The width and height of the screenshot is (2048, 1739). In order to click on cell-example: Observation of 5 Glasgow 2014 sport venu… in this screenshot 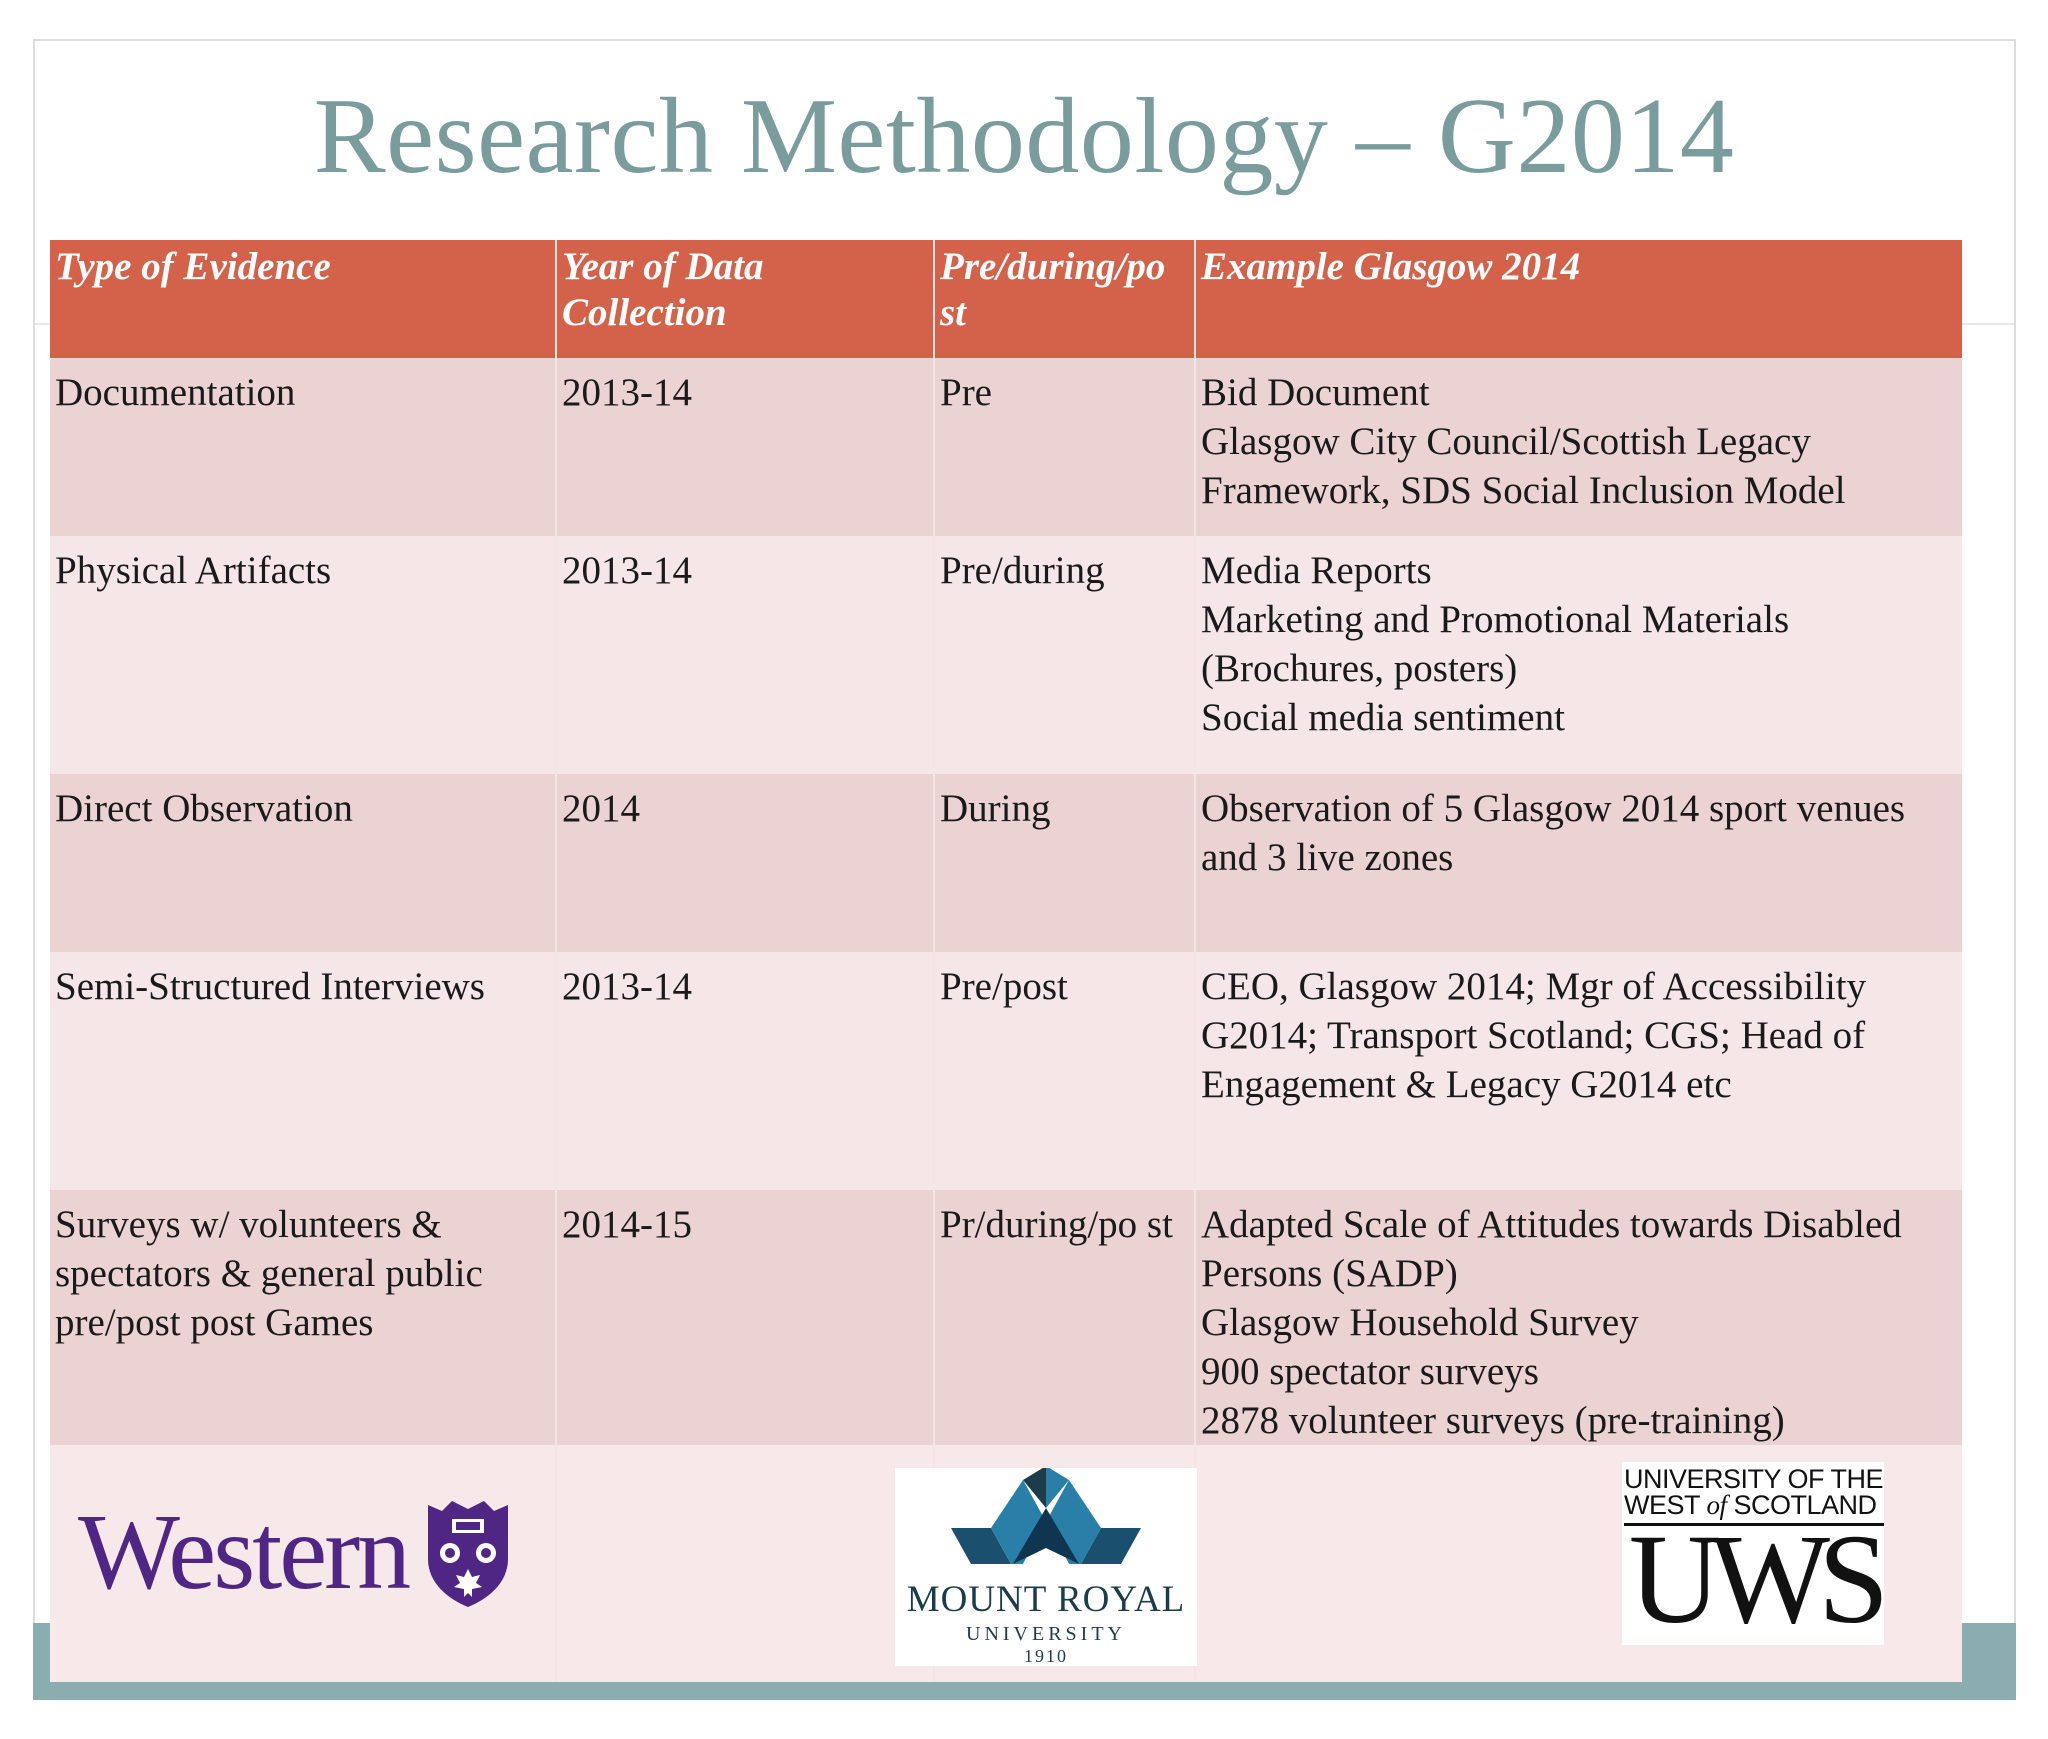, I will do `click(1578, 863)`.